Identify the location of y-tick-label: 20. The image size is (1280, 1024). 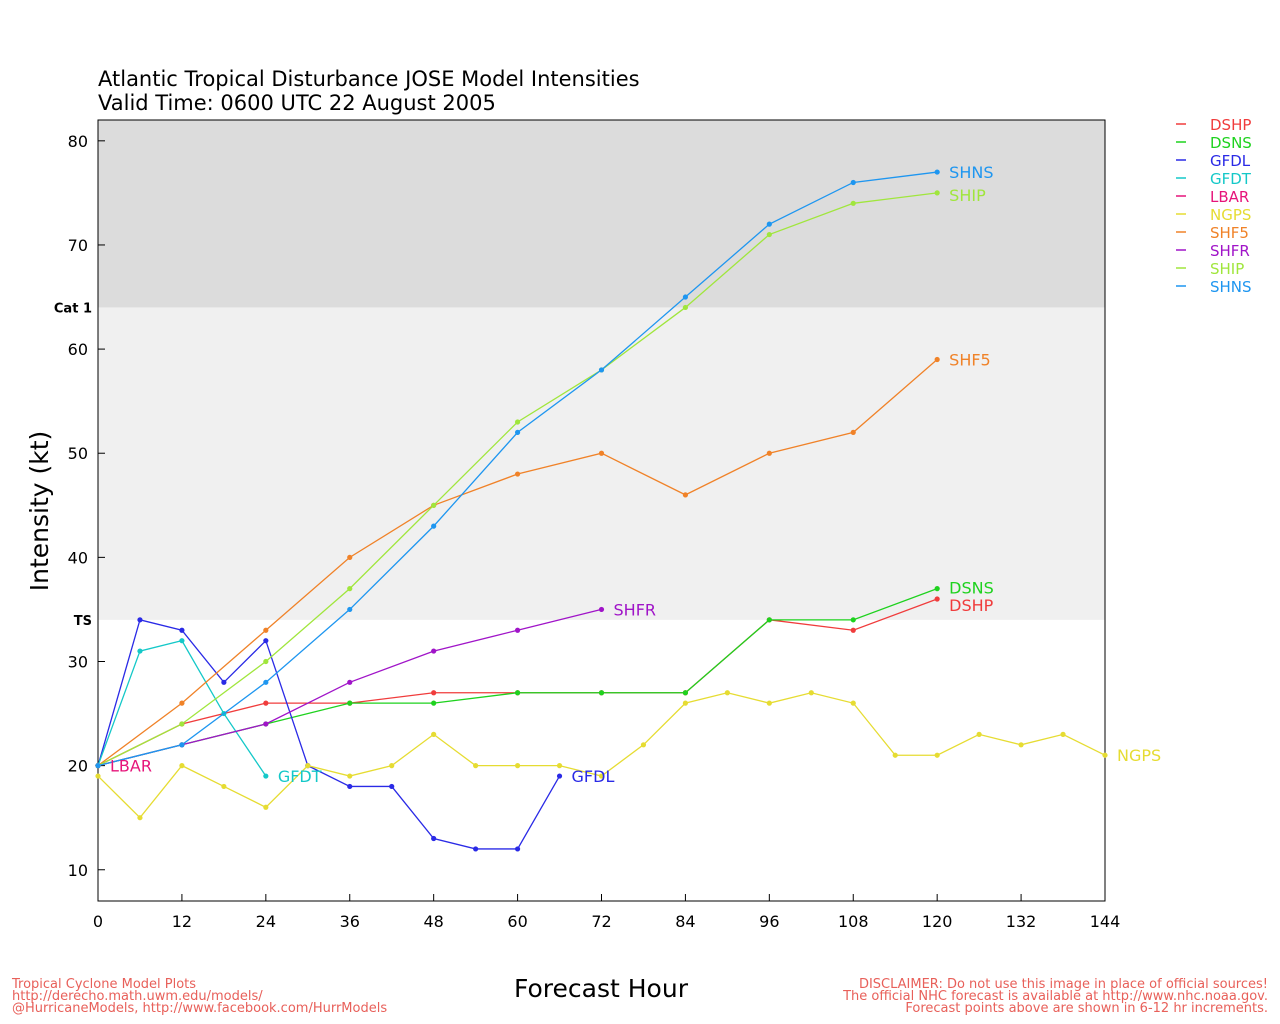
(78, 766).